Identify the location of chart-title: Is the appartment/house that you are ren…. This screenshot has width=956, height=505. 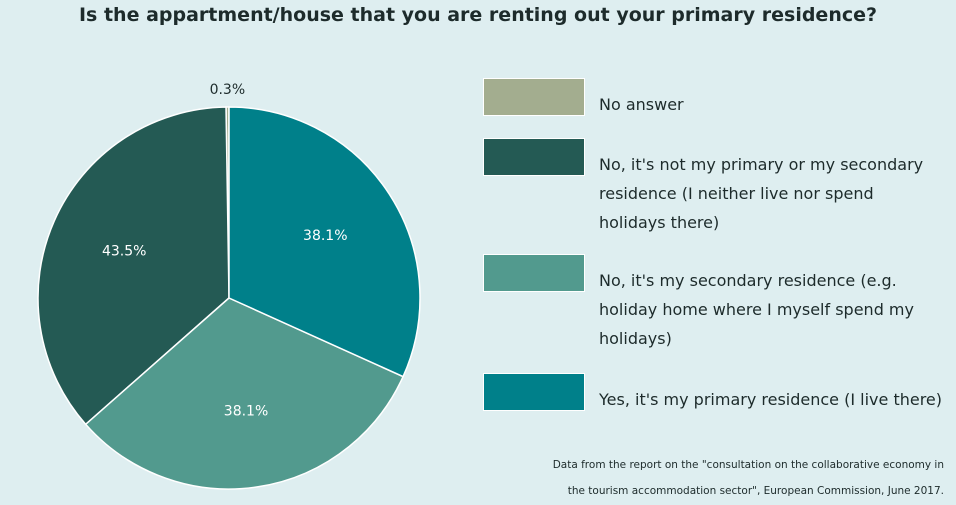
(478, 15).